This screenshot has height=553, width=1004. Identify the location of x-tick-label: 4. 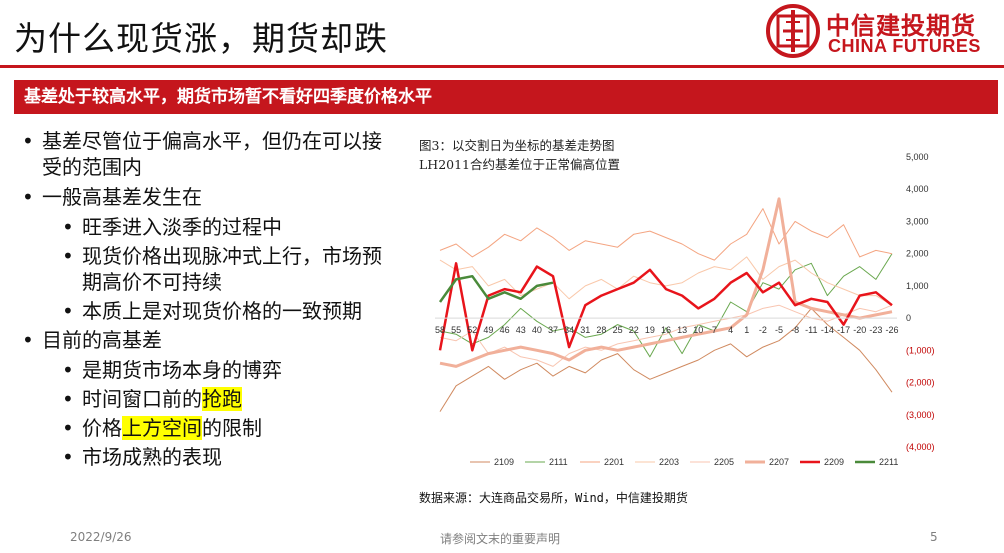
(730, 330).